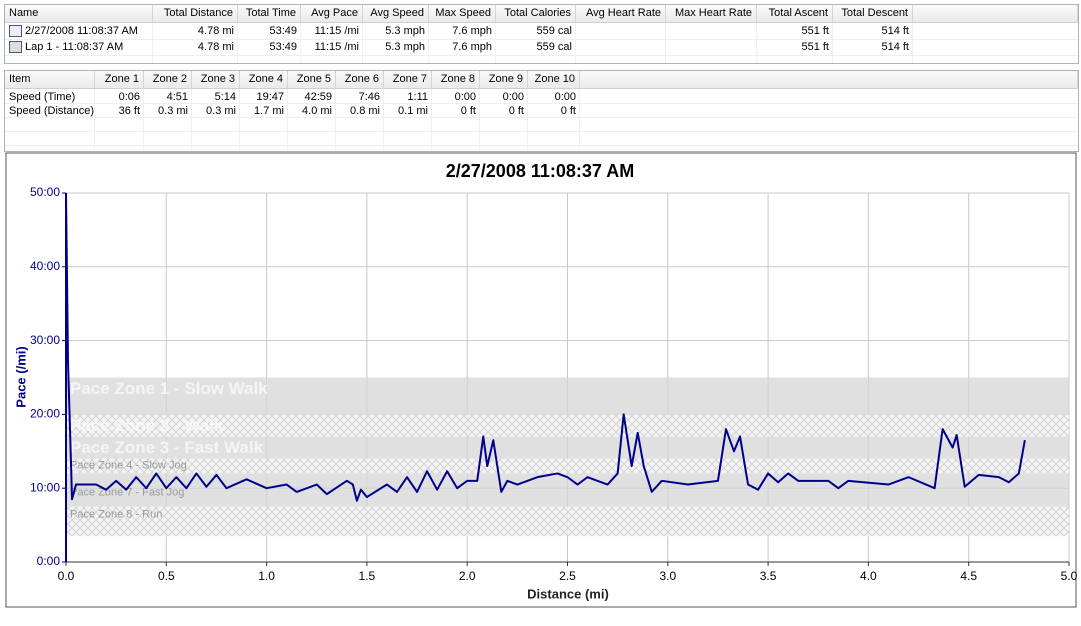  I want to click on table-cell: 0 ft, so click(568, 111).